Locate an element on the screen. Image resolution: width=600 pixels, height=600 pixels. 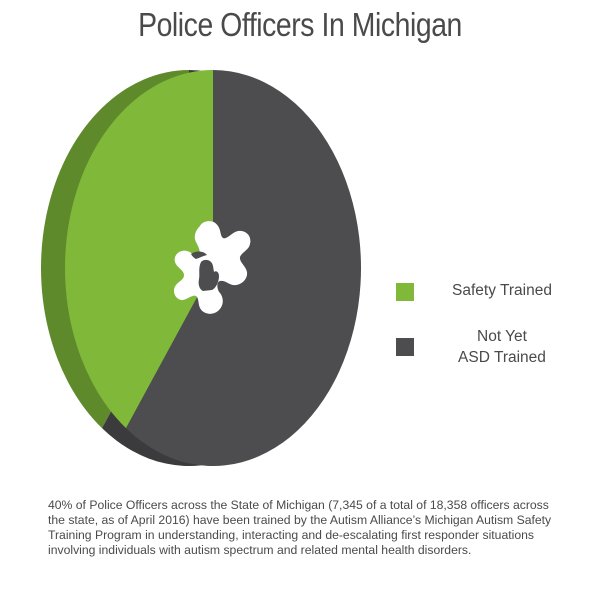
legend-label-safety-trained: Safety Trained is located at coordinates (502, 290).